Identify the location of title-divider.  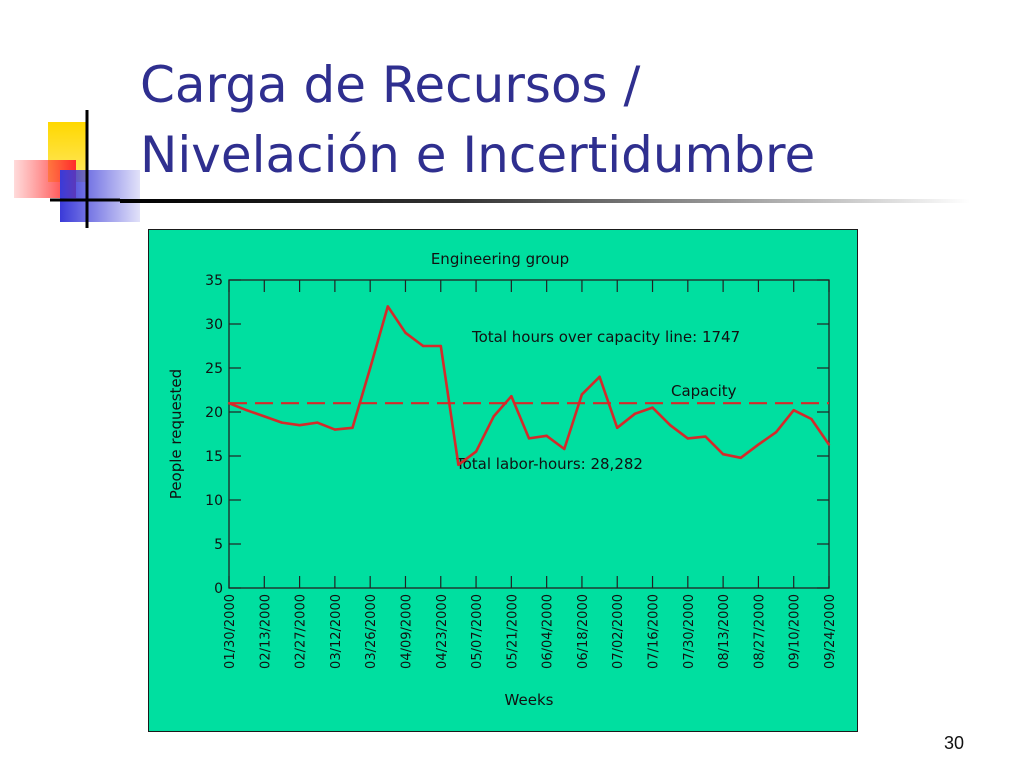
(545, 201).